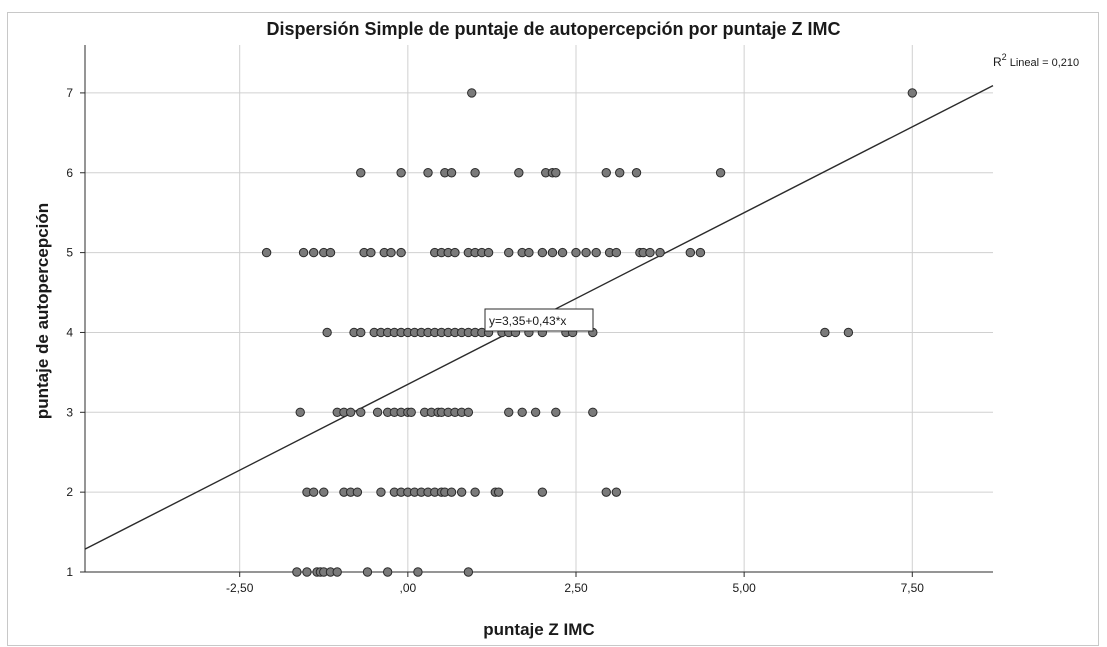 This screenshot has width=1107, height=647. Describe the element at coordinates (744, 588) in the screenshot. I see `x-tick-label: 5,00` at that location.